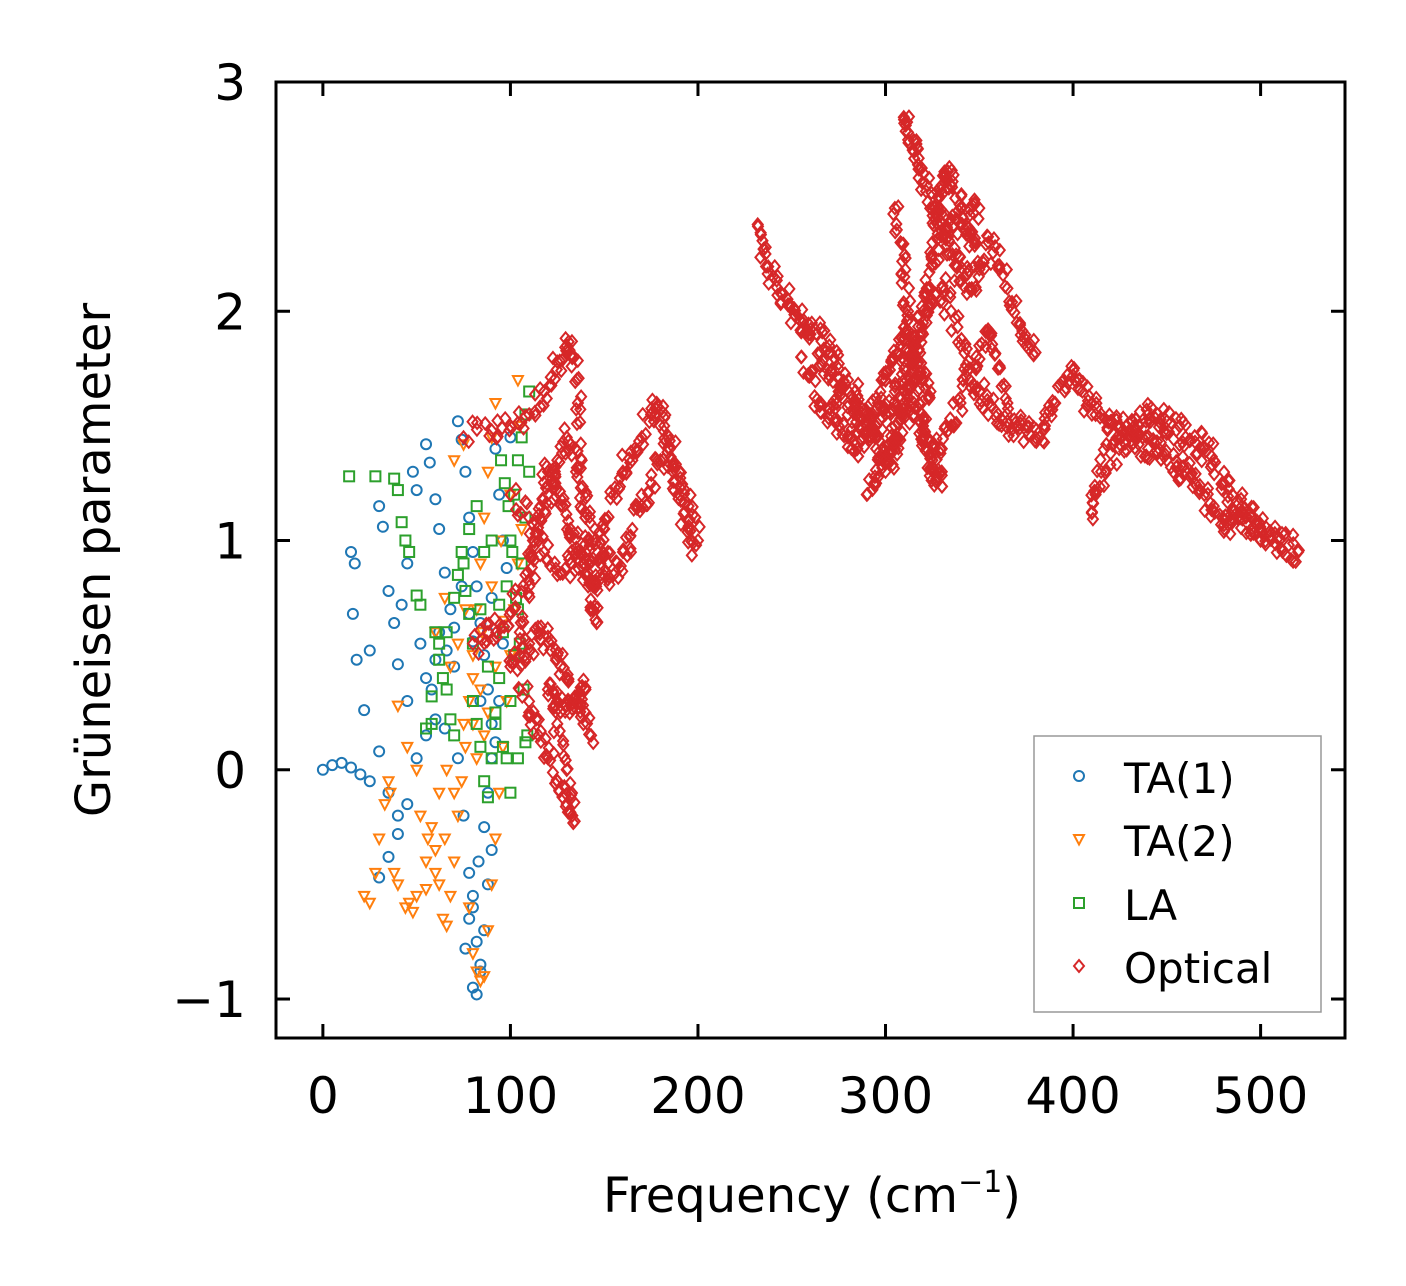  I want to click on x-axis-label-close: ), so click(1011, 1196).